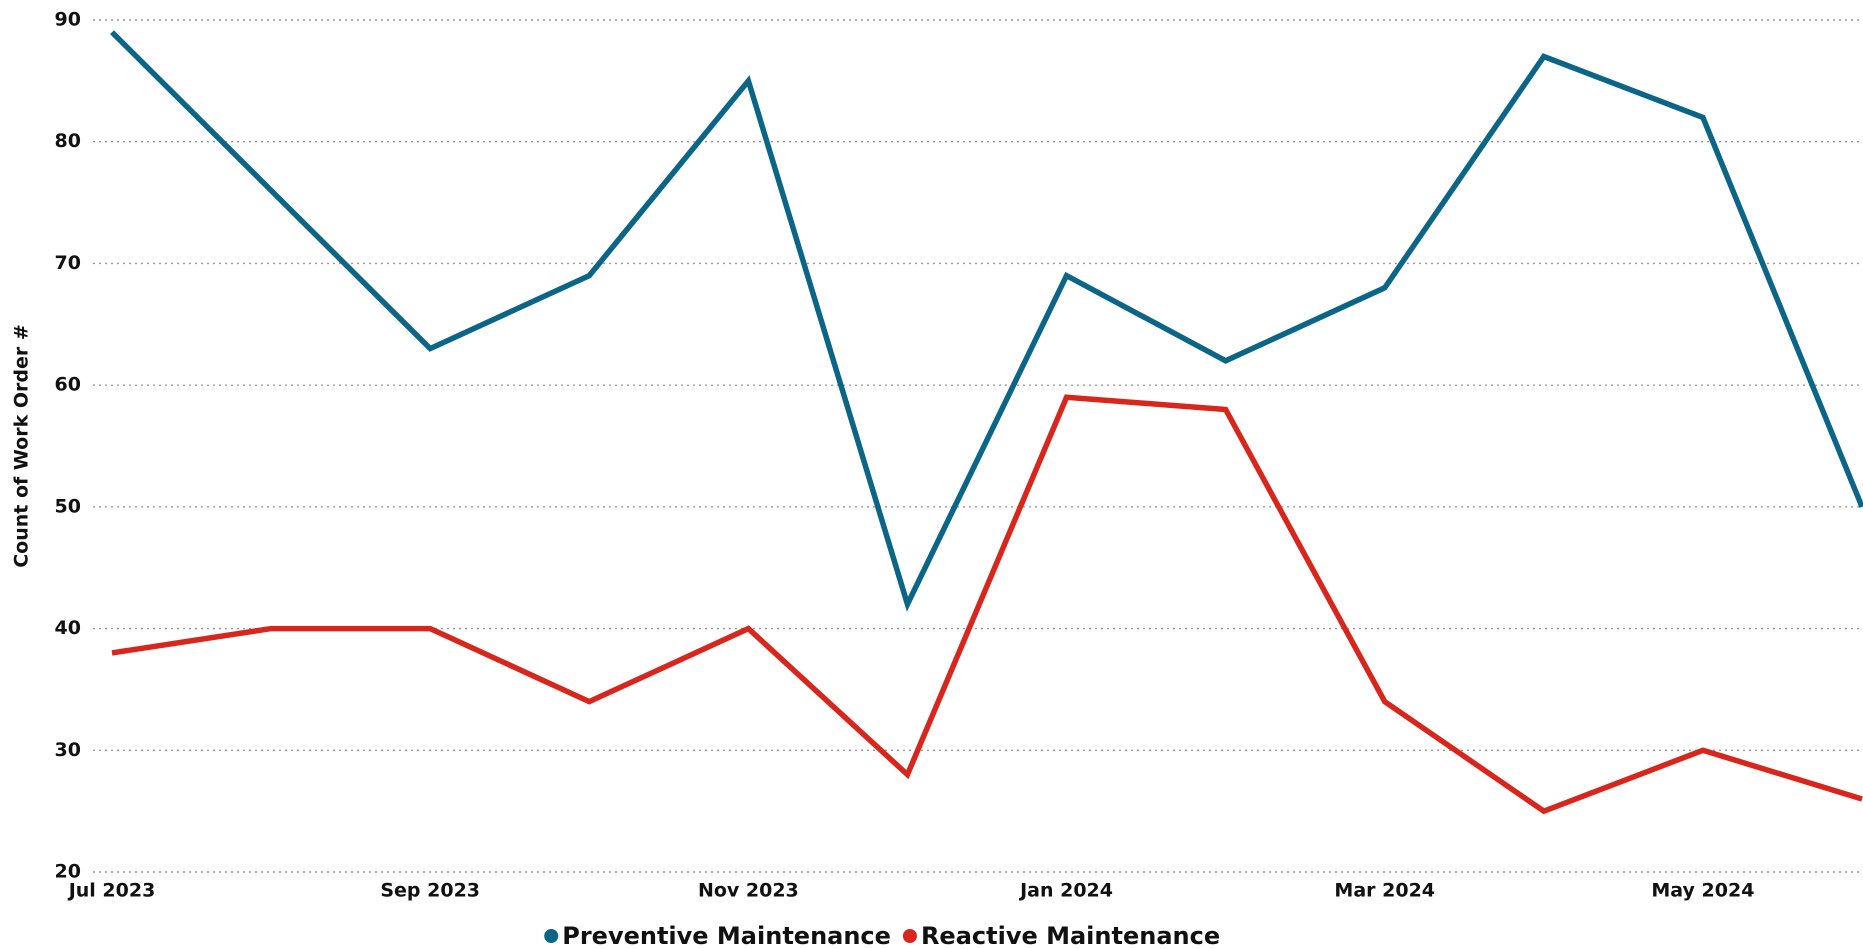 The image size is (1863, 949). I want to click on x-tick-label: May 2024, so click(1702, 891).